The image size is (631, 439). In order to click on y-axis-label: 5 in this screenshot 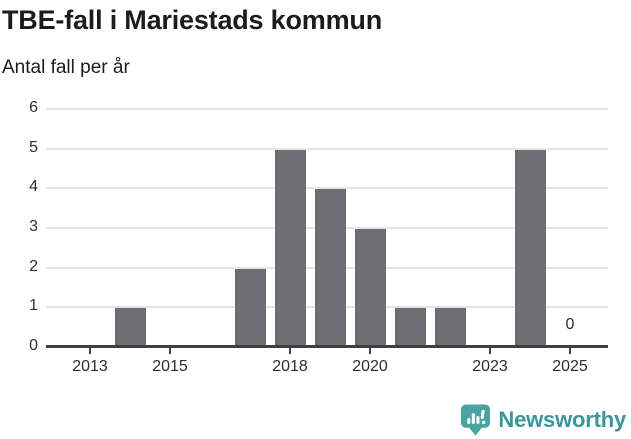, I will do `click(33, 147)`.